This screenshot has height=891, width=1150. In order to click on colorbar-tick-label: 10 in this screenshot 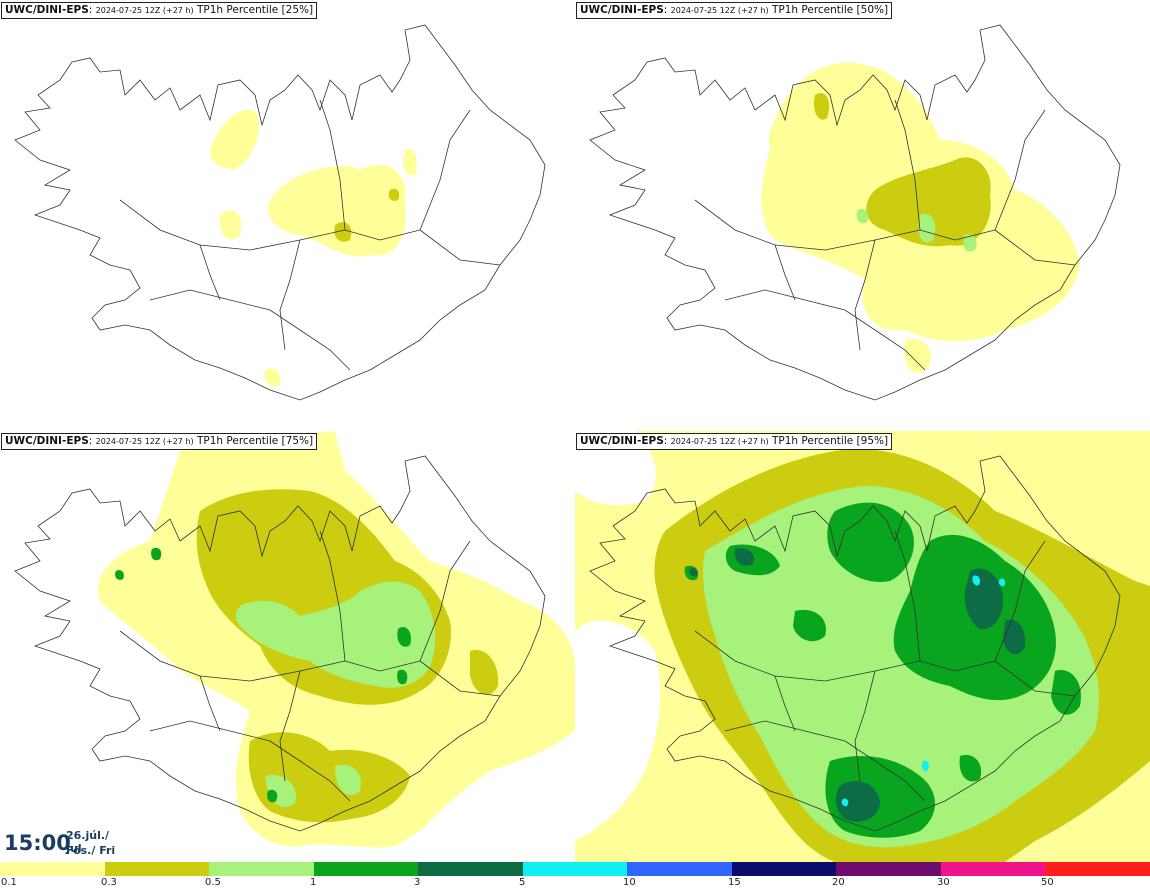, I will do `click(629, 882)`.